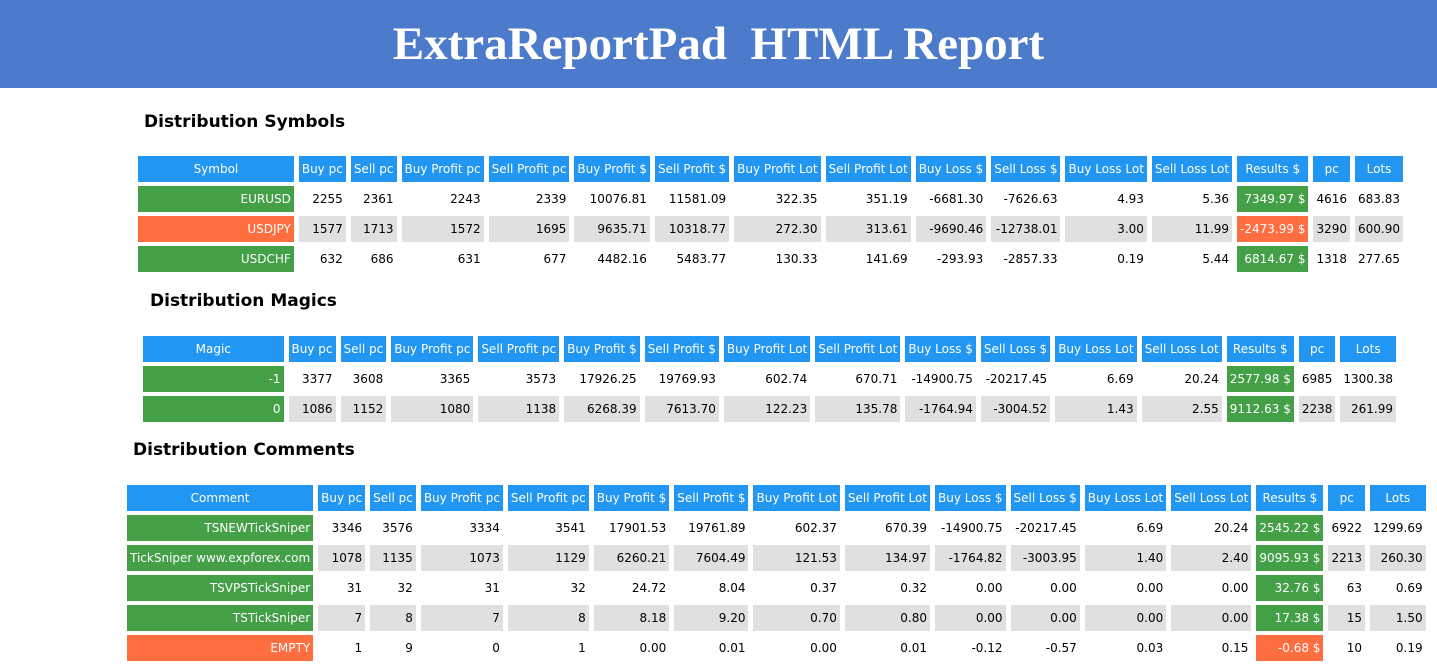 This screenshot has width=1437, height=672. I want to click on cell: 9095.93 $, so click(1290, 558).